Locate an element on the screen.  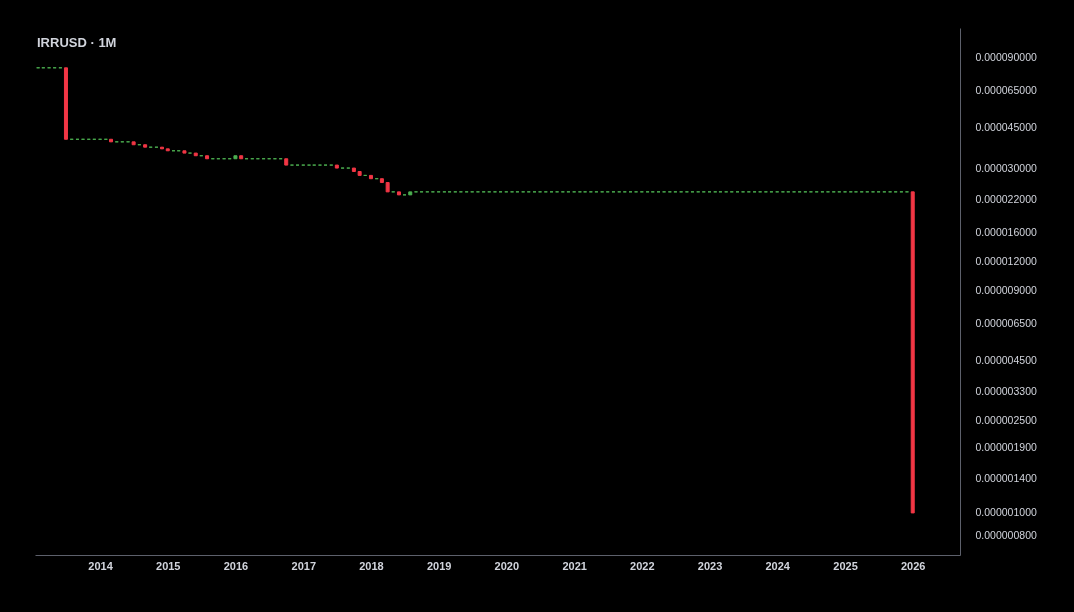
y-tick-label: 0.000004500 is located at coordinates (1006, 360).